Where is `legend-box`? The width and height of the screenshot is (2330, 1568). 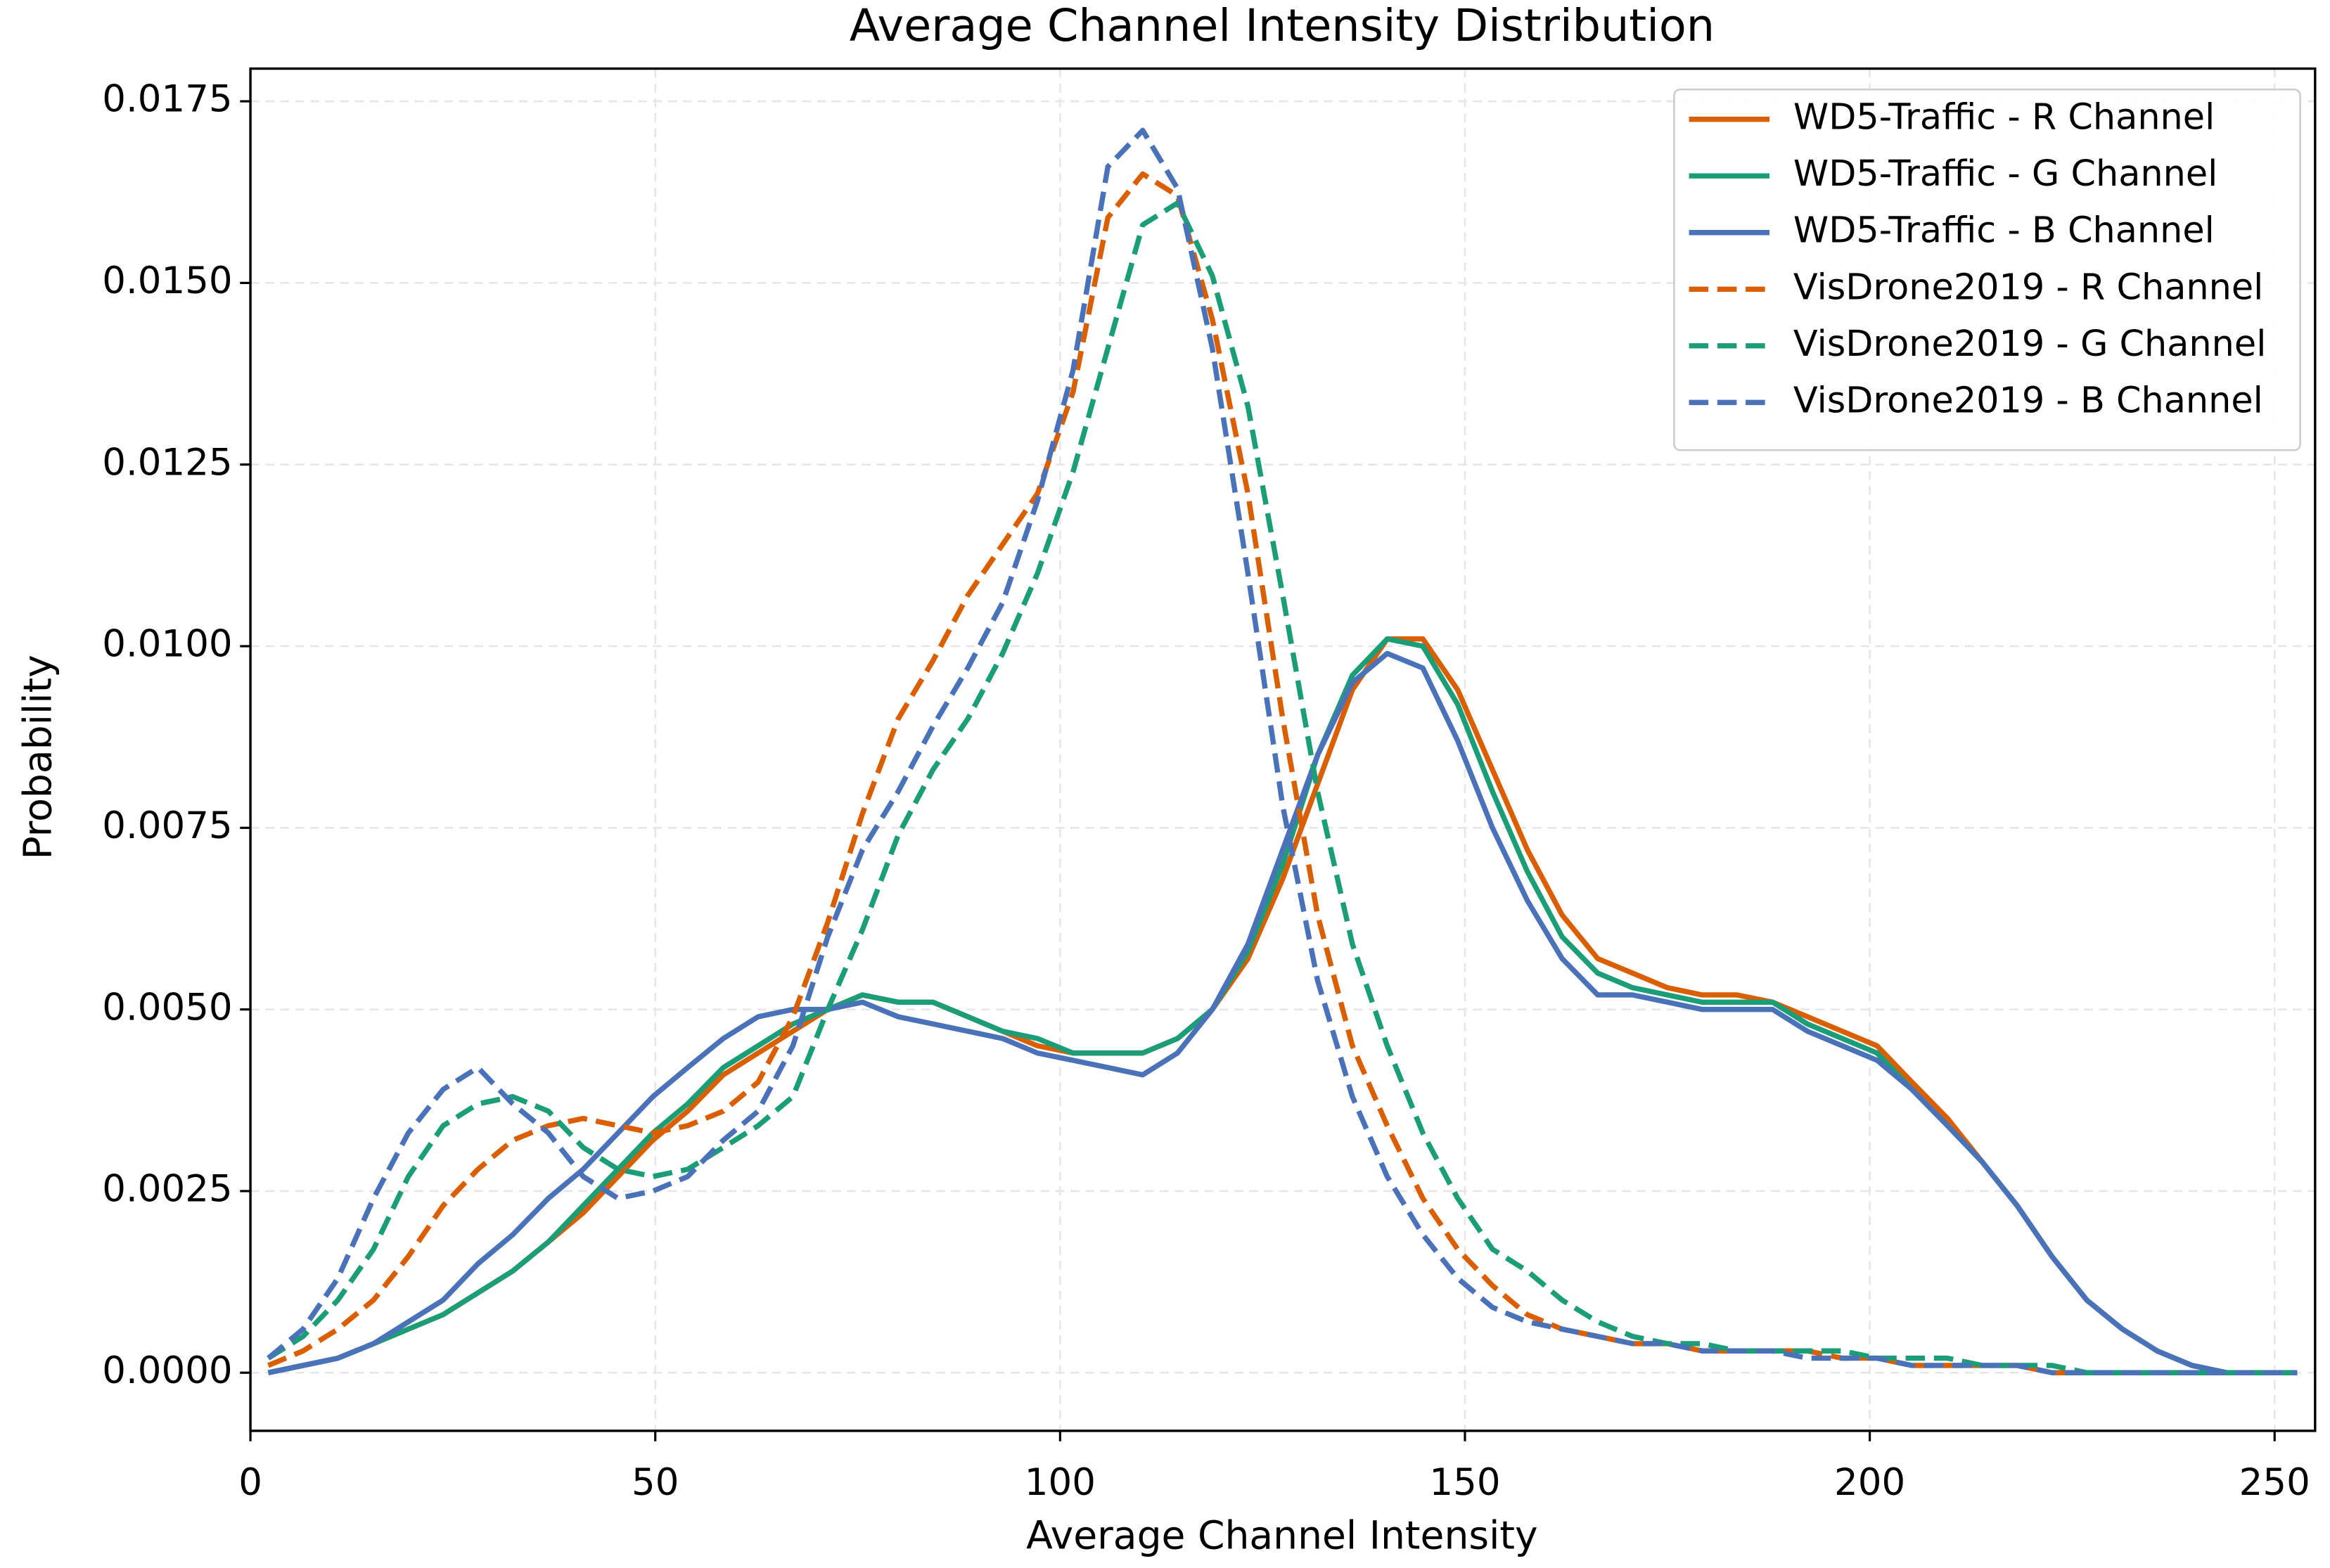 legend-box is located at coordinates (1987, 269).